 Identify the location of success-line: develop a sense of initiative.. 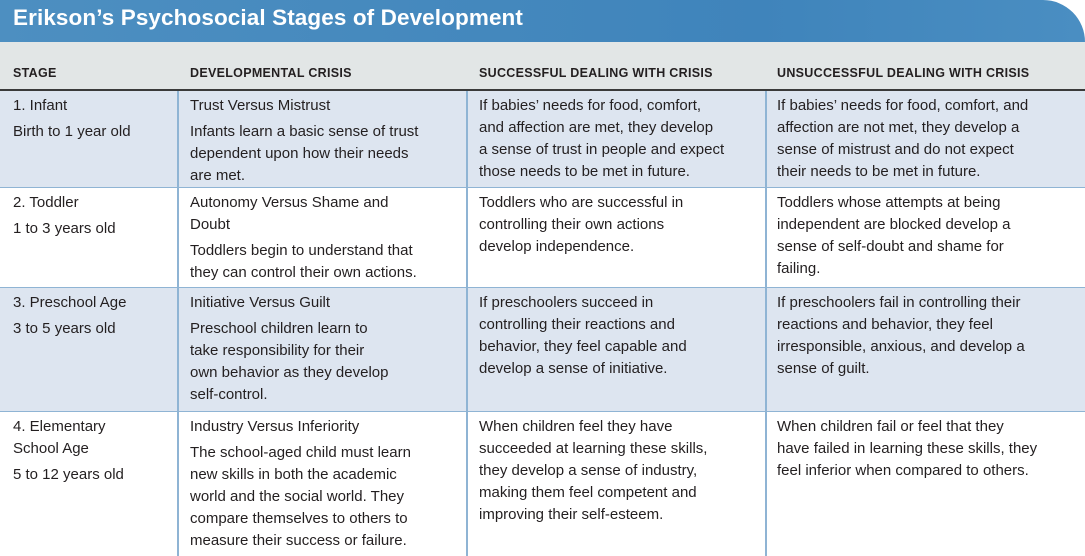
(573, 368).